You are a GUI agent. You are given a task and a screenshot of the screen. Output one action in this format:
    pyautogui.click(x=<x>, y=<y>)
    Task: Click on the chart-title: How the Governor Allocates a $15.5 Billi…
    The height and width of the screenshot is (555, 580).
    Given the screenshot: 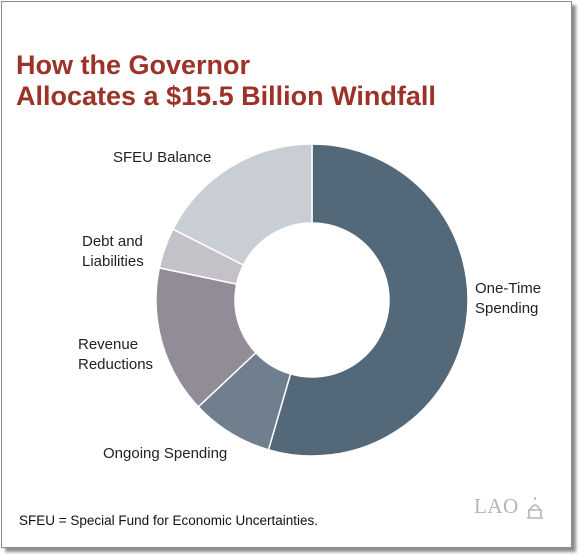 What is the action you would take?
    pyautogui.click(x=226, y=81)
    